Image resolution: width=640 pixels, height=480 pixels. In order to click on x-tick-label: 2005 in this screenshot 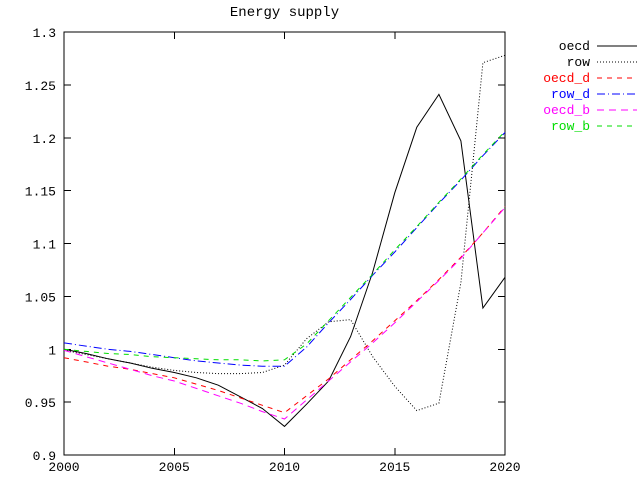, I will do `click(174, 467)`.